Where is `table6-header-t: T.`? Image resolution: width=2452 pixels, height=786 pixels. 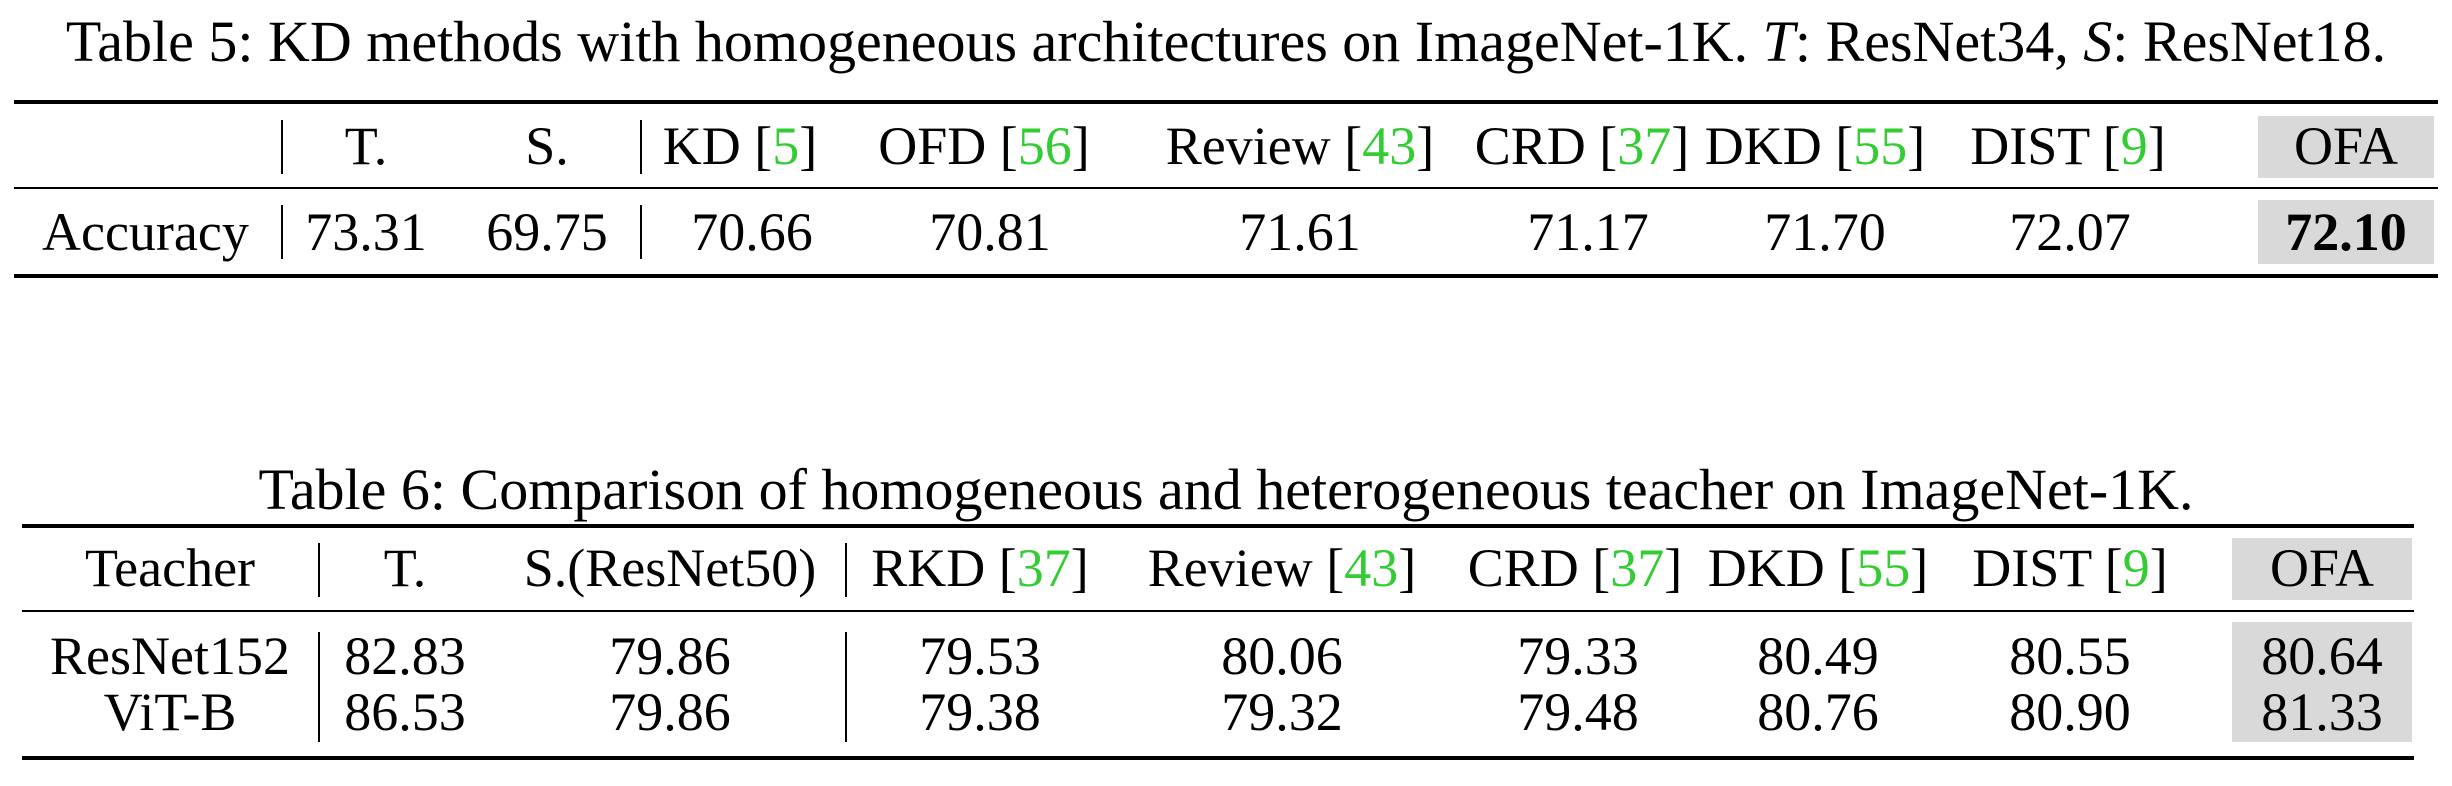 table6-header-t: T. is located at coordinates (405, 568).